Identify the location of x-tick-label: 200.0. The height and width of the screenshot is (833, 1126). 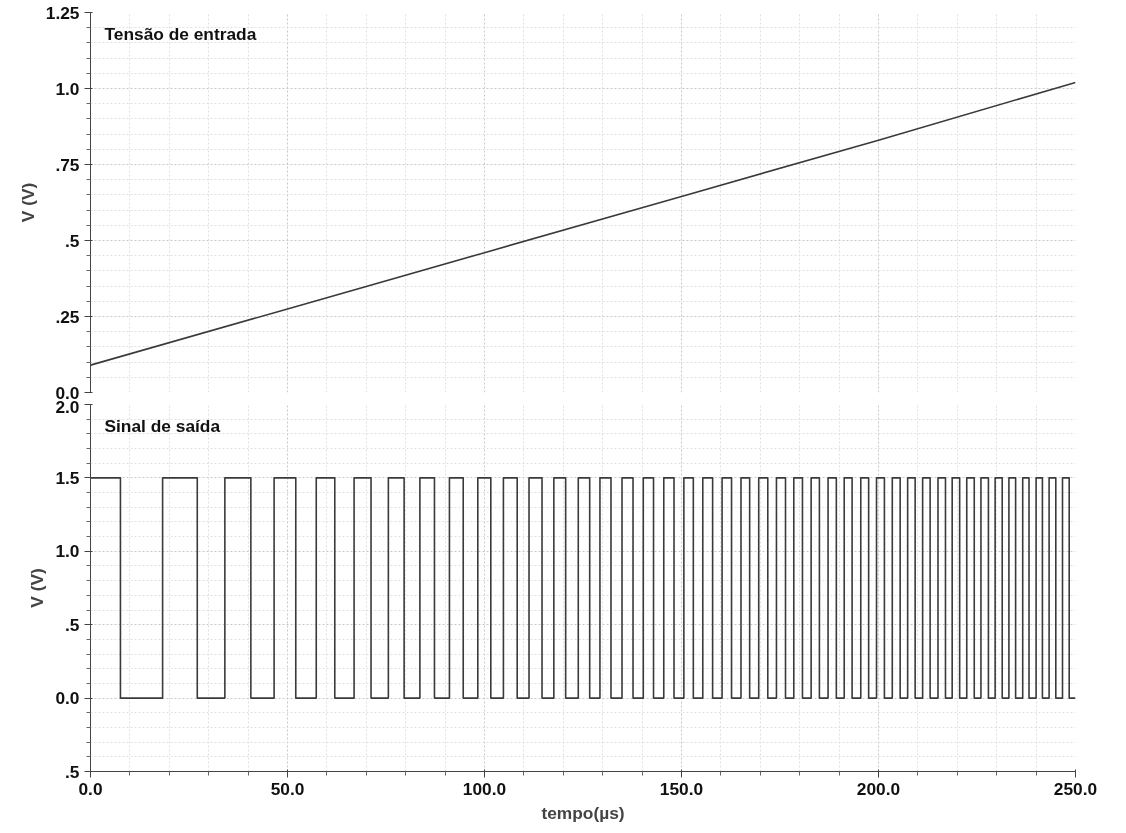
(878, 788).